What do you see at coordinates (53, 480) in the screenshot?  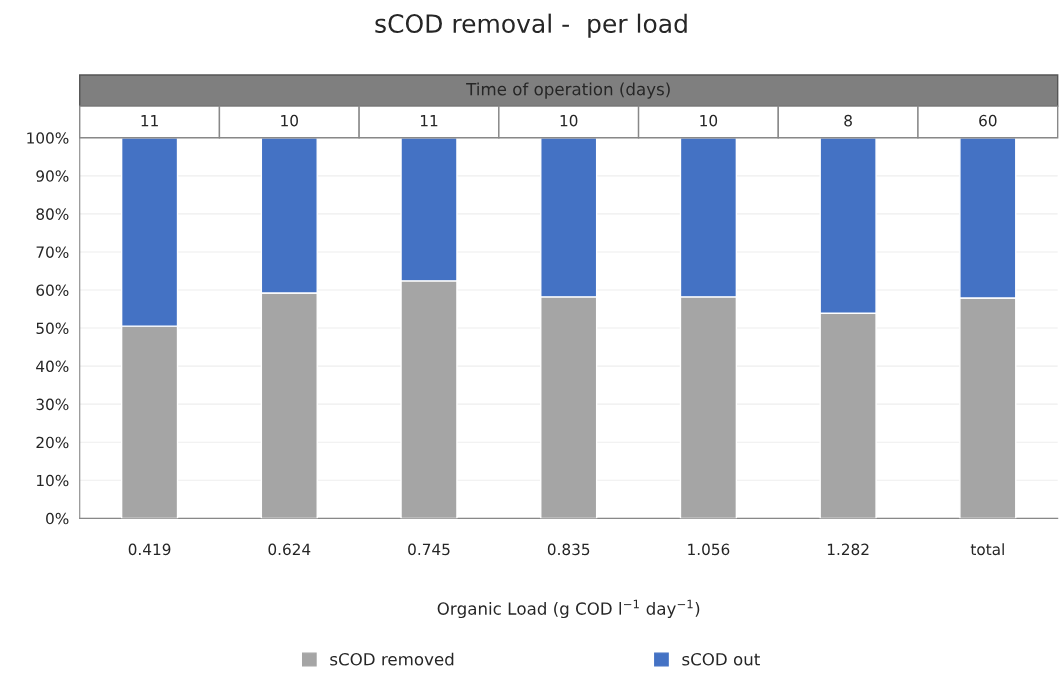 I see `y-tick-label: 10%` at bounding box center [53, 480].